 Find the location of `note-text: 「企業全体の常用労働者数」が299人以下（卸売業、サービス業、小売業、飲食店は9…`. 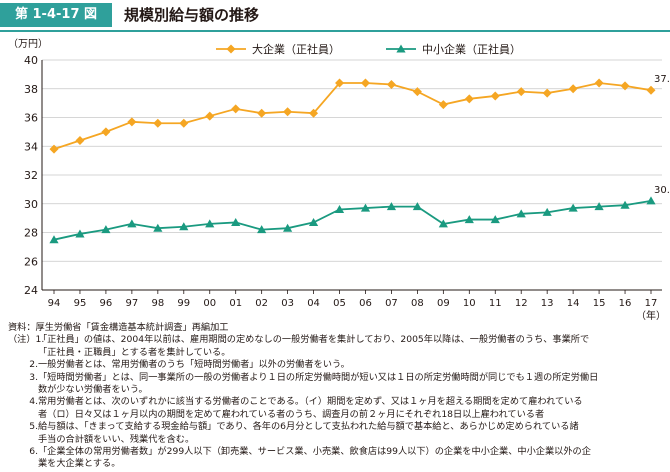

note-text: 「企業全体の常用労働者数」が299人以下（卸売業、サービス業、小売業、飲食店は9… is located at coordinates (314, 452).